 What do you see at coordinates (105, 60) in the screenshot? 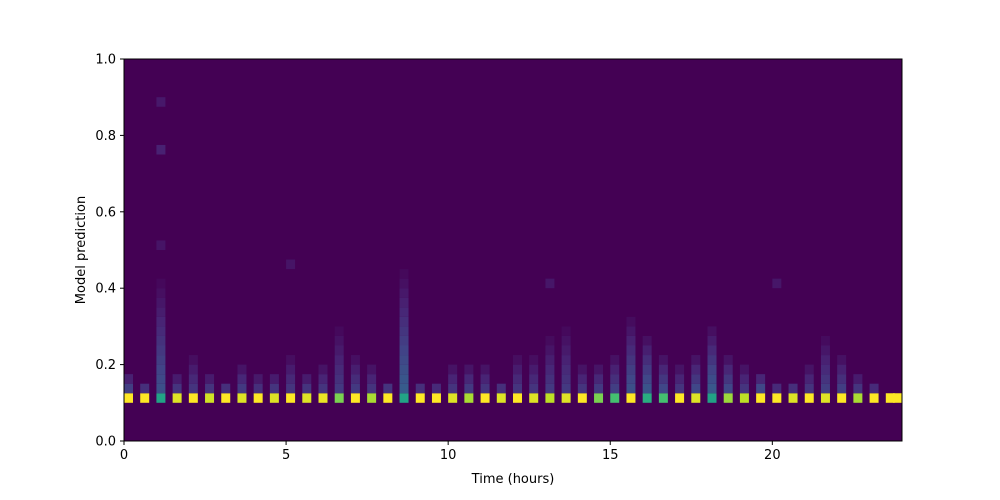
I see `y-tick-label: 1.0` at bounding box center [105, 60].